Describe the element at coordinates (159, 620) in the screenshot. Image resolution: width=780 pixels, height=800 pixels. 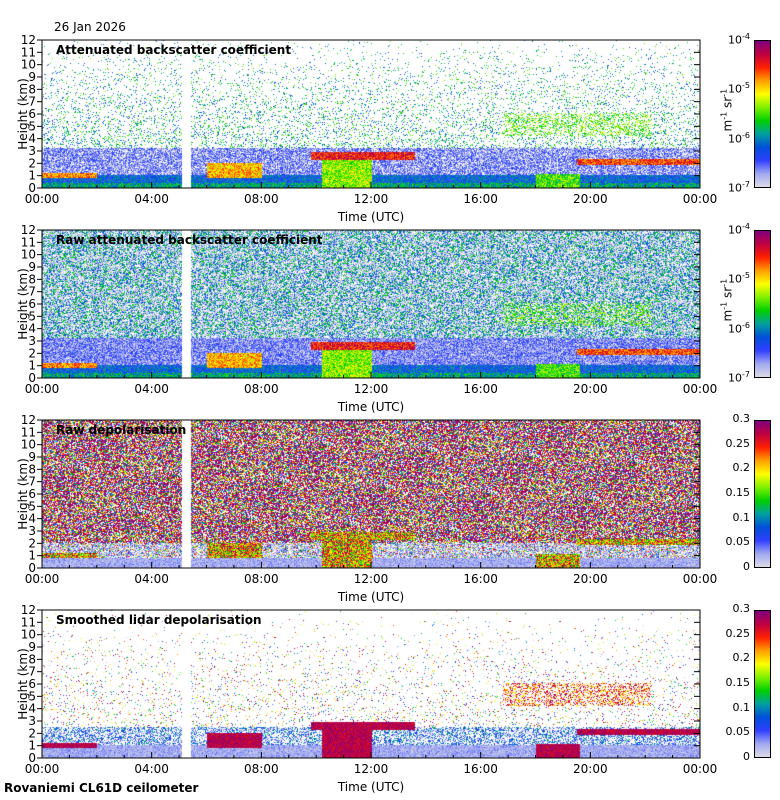
I see `panel-title: Smoothed lidar depolarisation` at that location.